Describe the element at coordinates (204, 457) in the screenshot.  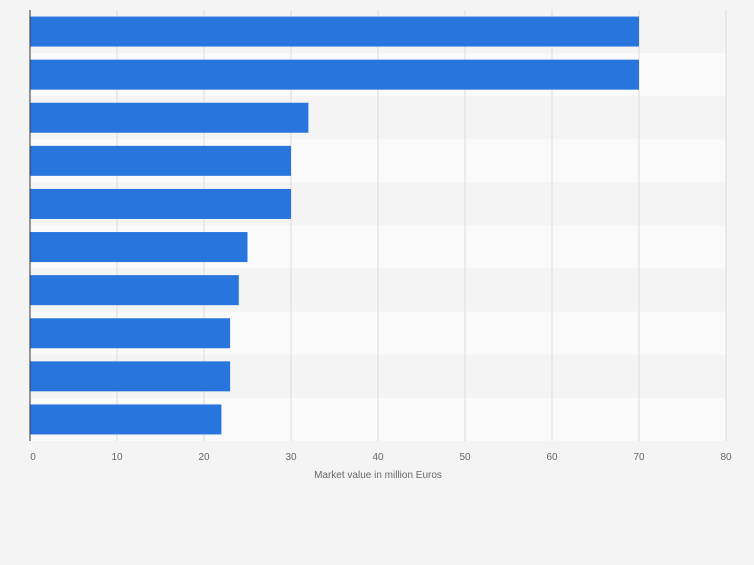
I see `x-tick-label: 20` at that location.